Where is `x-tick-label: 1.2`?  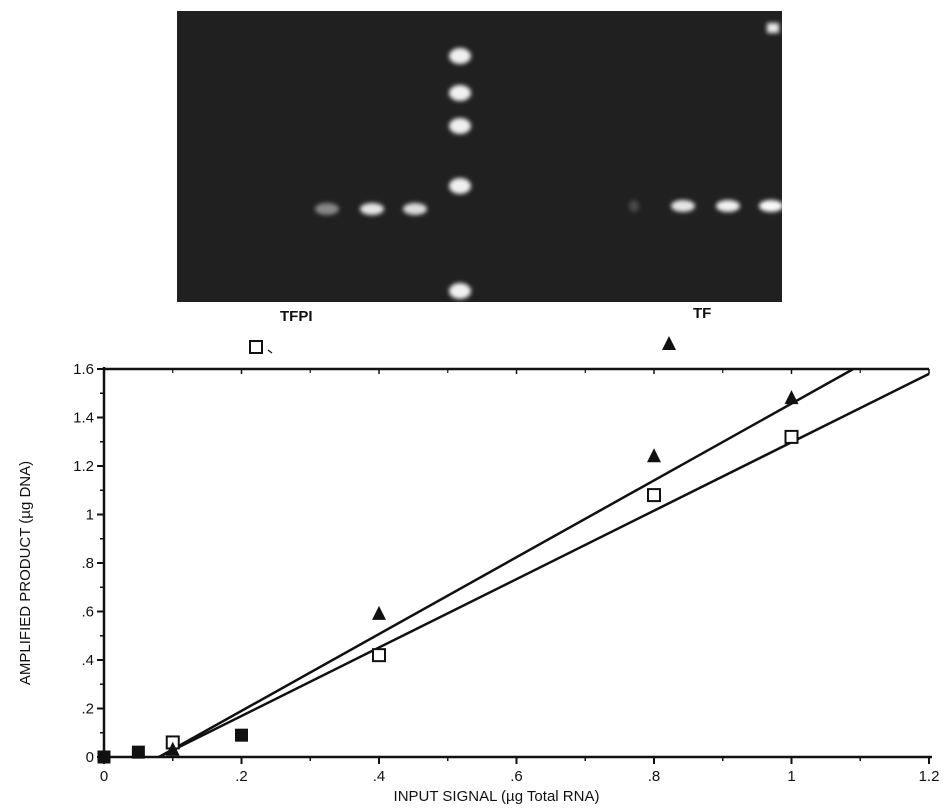 x-tick-label: 1.2 is located at coordinates (929, 776).